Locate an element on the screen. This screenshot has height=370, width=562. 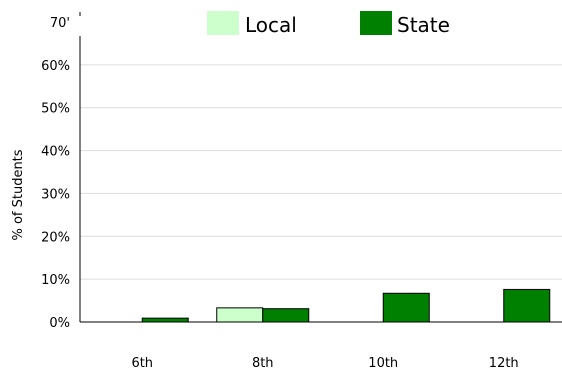
x-tick-label: 8th is located at coordinates (263, 363).